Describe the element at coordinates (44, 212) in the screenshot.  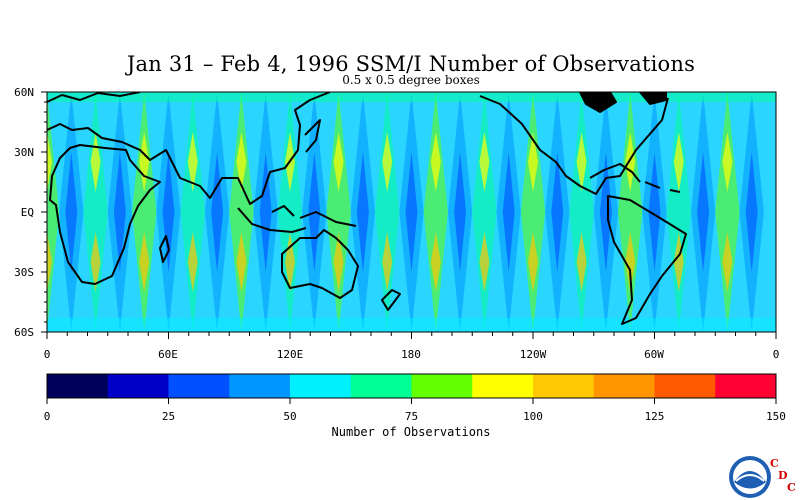
I see `latitude-ticks` at that location.